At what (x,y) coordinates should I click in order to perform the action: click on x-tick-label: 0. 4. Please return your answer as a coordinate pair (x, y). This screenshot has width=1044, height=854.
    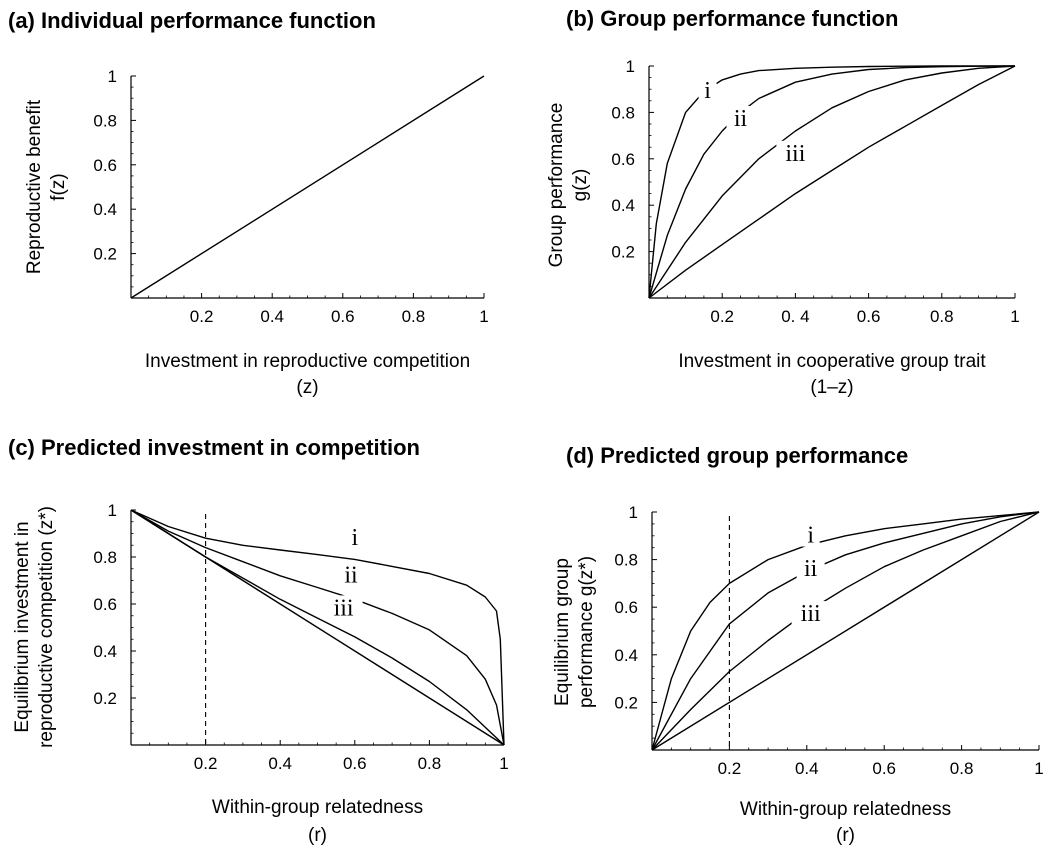
    Looking at the image, I should click on (795, 316).